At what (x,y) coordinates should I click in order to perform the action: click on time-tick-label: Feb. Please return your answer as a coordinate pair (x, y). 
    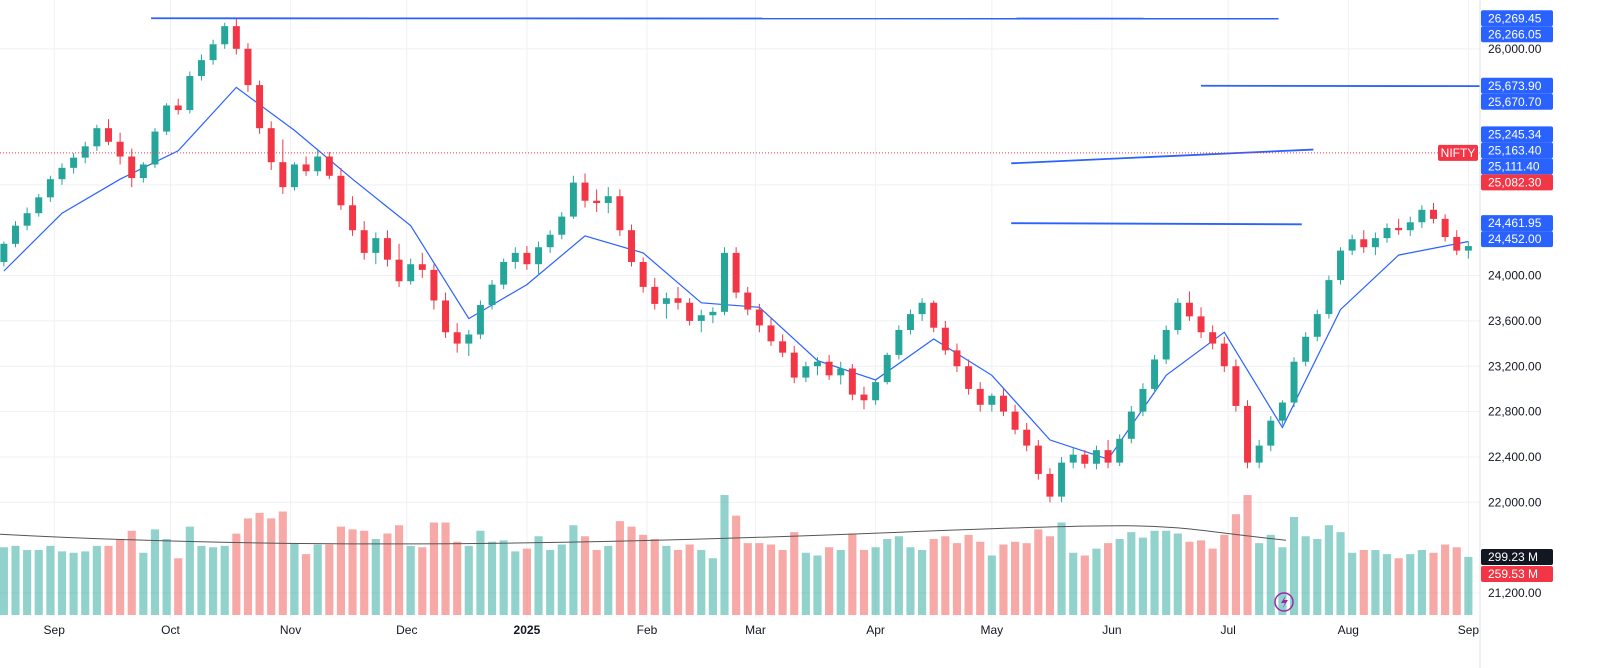
    Looking at the image, I should click on (647, 630).